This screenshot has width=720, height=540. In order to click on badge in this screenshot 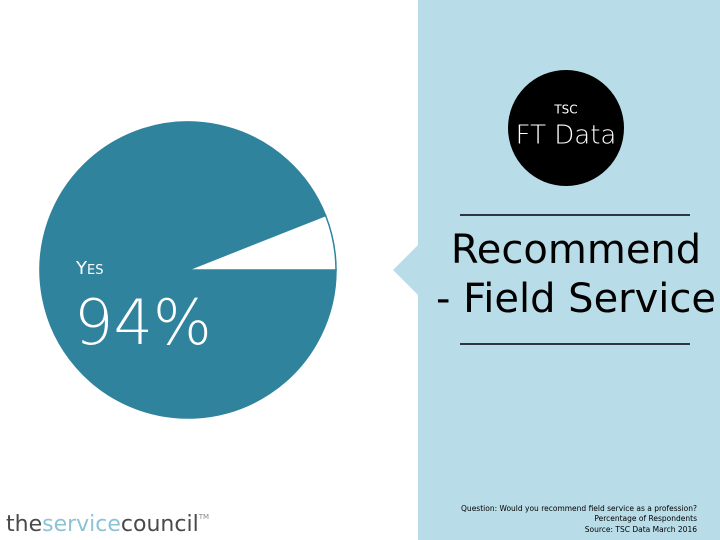, I will do `click(566, 128)`.